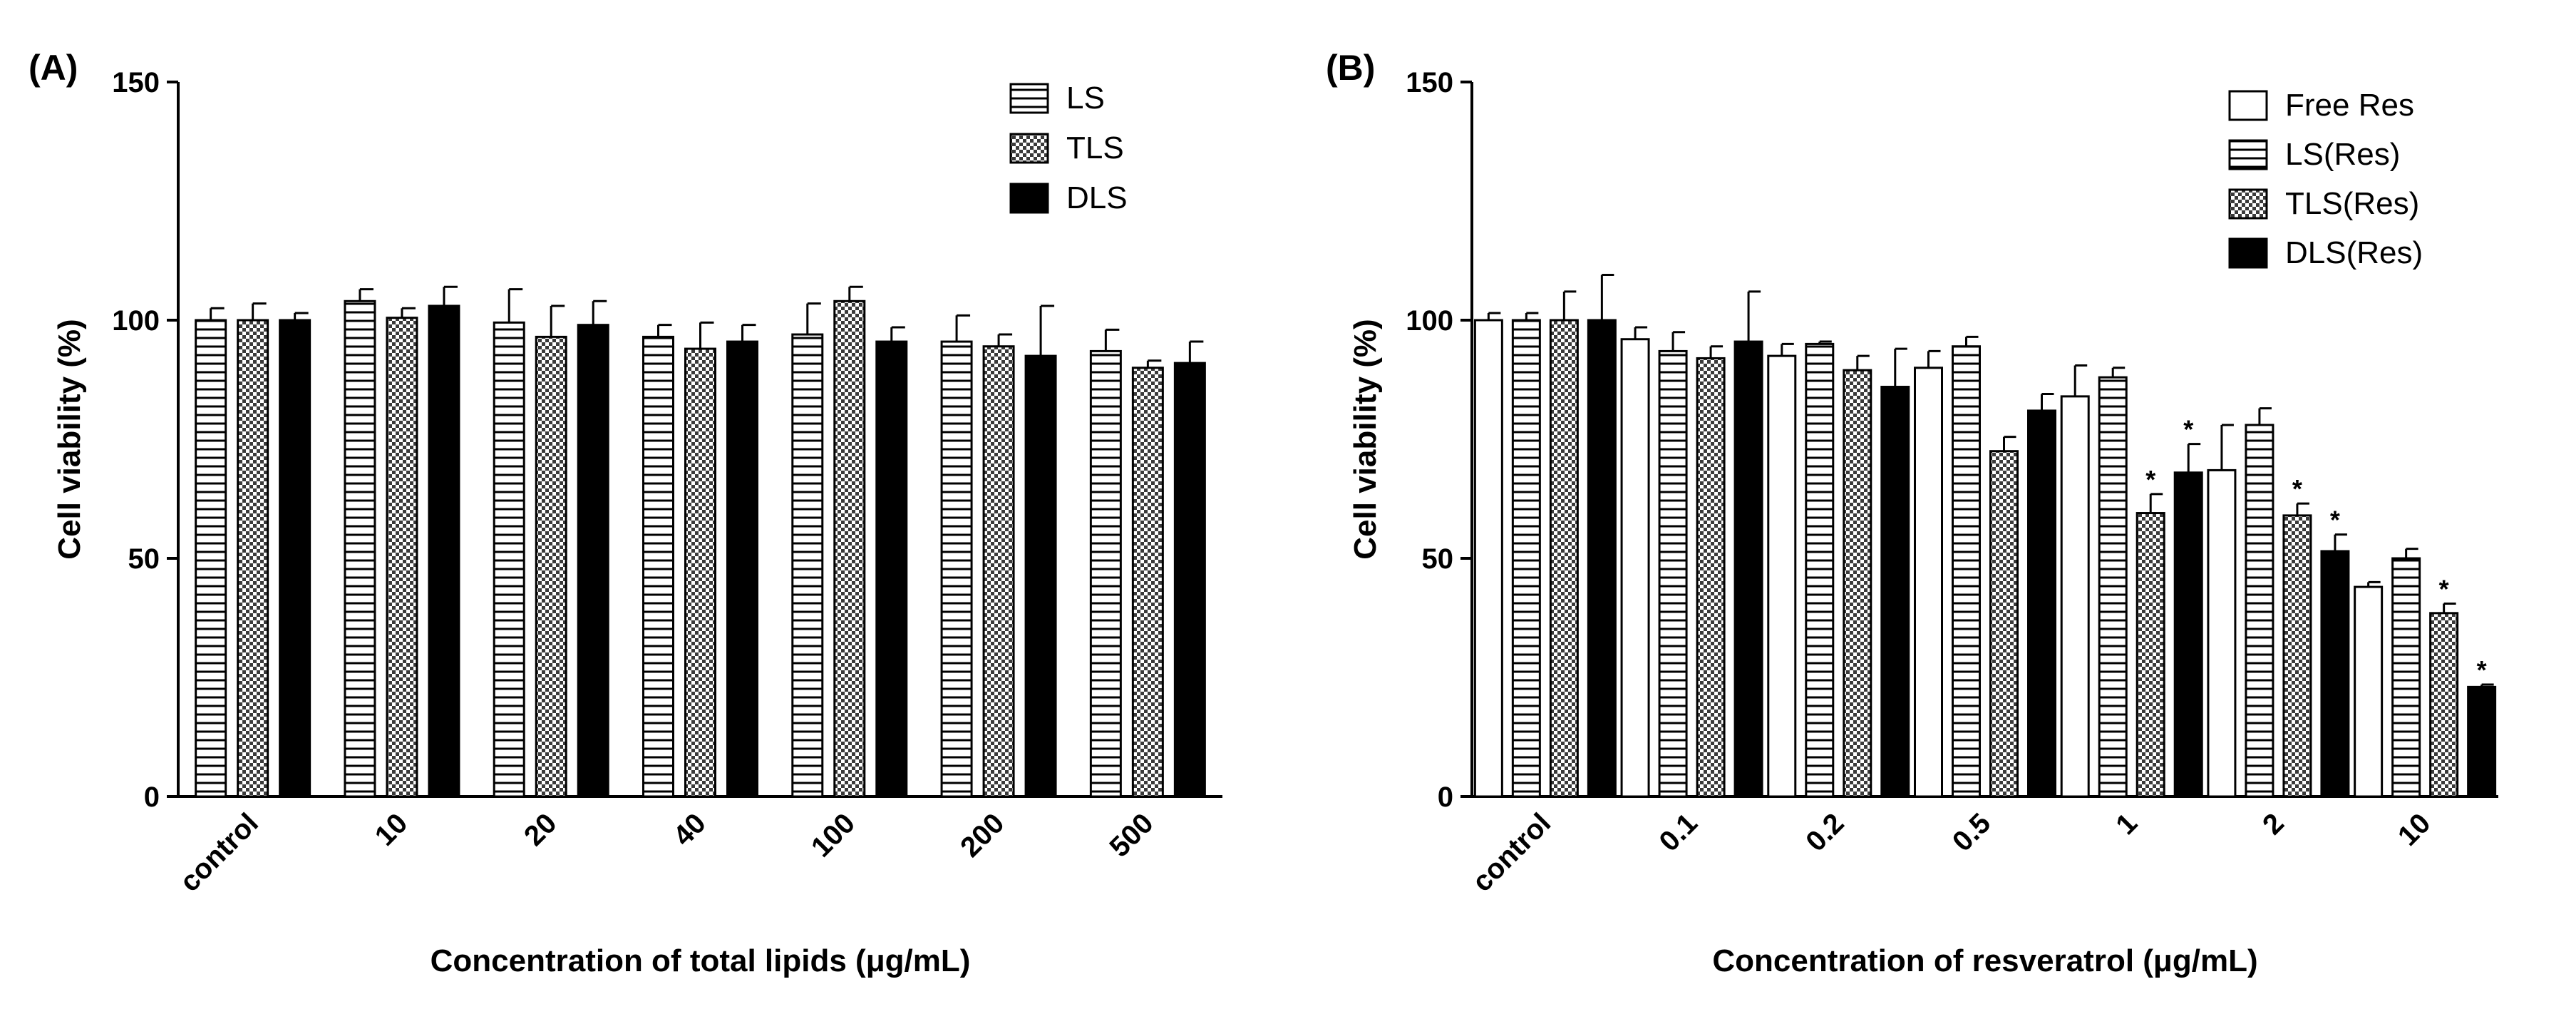 The width and height of the screenshot is (2576, 1009). What do you see at coordinates (1984, 960) in the screenshot?
I see `panel-b-x-axis-title: Concentration of resveratrol (μg/mL)` at bounding box center [1984, 960].